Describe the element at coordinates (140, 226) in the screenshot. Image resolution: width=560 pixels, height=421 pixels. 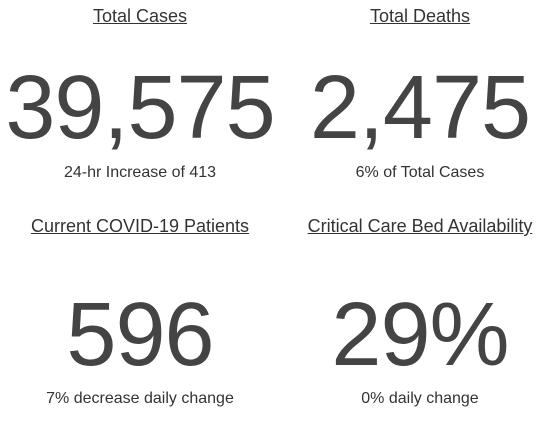
I see `card-title: Current COVID-19 Patients` at that location.